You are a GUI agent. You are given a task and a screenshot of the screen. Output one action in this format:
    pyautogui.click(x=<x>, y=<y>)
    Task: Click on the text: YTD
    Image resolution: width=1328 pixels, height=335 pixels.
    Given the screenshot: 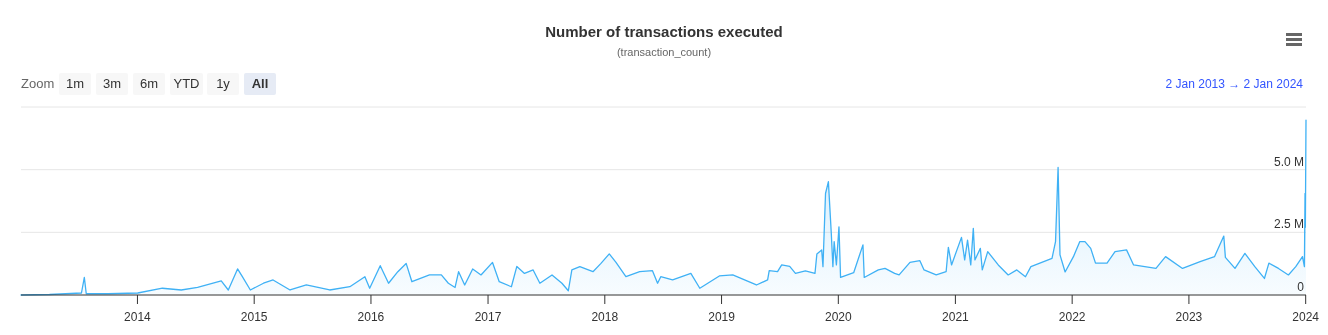 What is the action you would take?
    pyautogui.click(x=186, y=83)
    